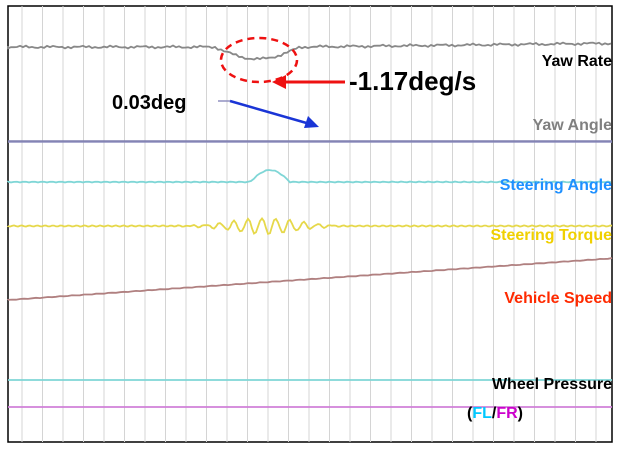 This screenshot has height=450, width=620. I want to click on legend-fr: FR, so click(507, 413).